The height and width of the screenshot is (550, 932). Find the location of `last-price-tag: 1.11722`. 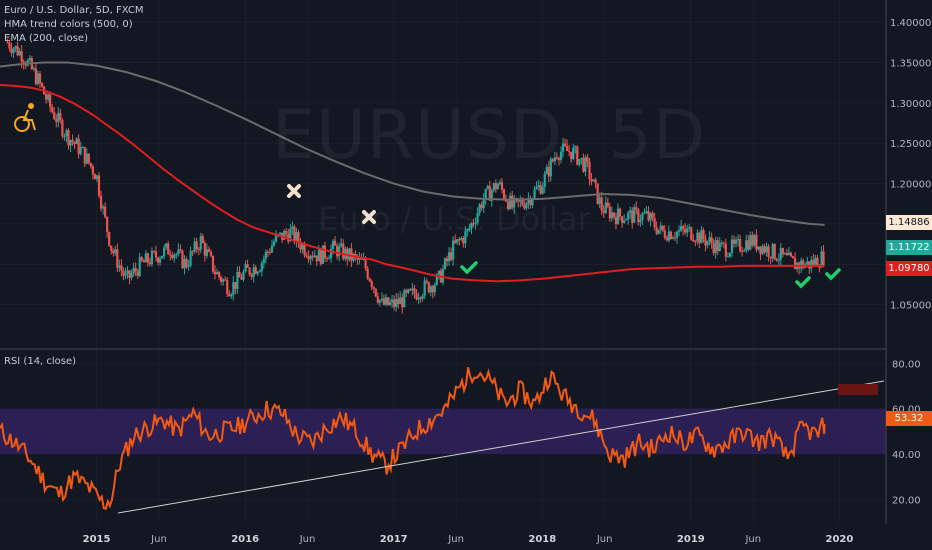

last-price-tag: 1.11722 is located at coordinates (909, 247).